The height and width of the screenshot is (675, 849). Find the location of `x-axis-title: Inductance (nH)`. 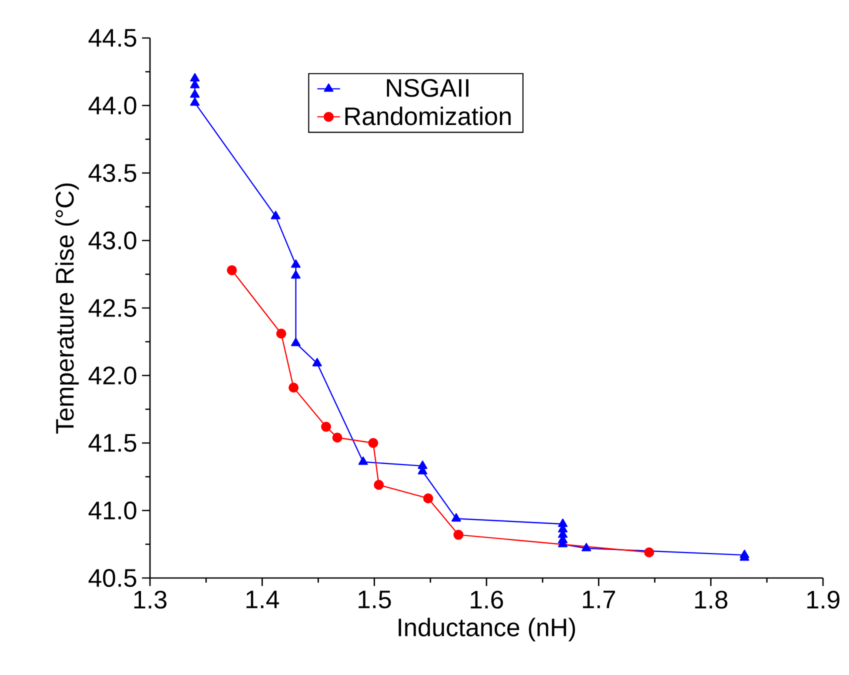

x-axis-title: Inductance (nH) is located at coordinates (486, 630).